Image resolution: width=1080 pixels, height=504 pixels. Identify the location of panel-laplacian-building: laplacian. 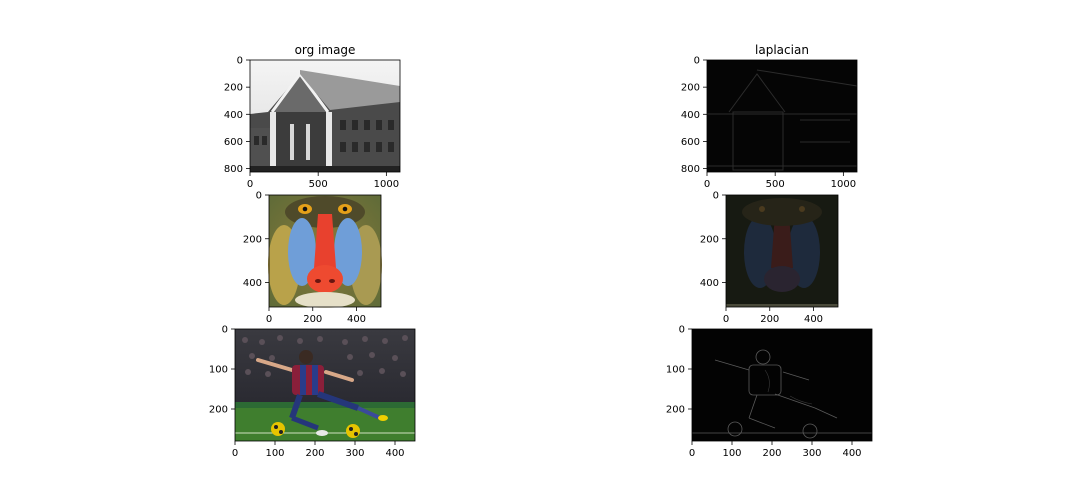
(782, 107).